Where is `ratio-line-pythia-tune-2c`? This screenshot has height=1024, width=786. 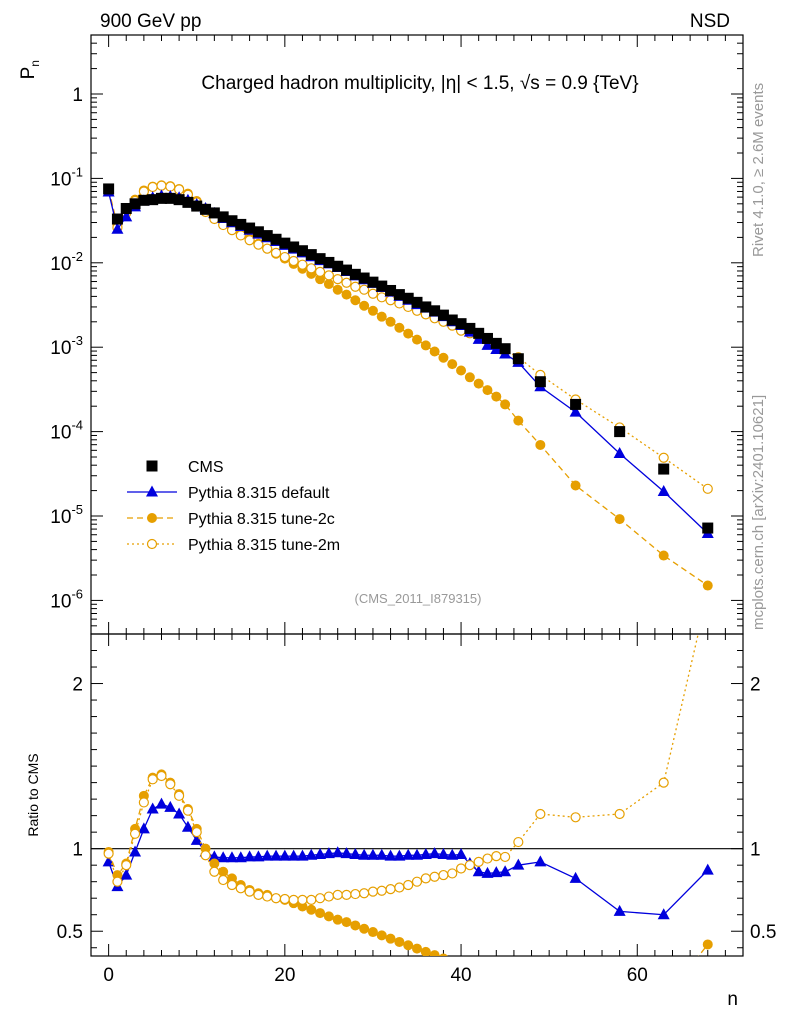 ratio-line-pythia-tune-2c is located at coordinates (408, 864).